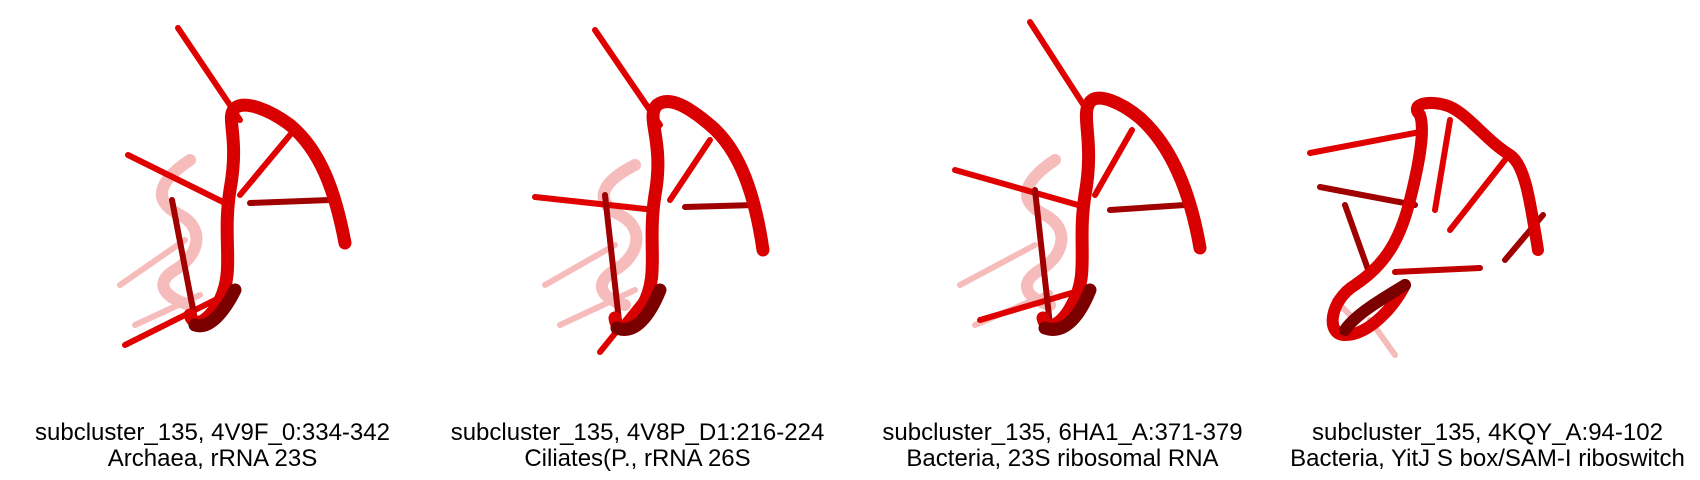 The width and height of the screenshot is (1700, 480). Describe the element at coordinates (212, 458) in the screenshot. I see `caption-1-description: Archaea, rRNA 23S` at that location.